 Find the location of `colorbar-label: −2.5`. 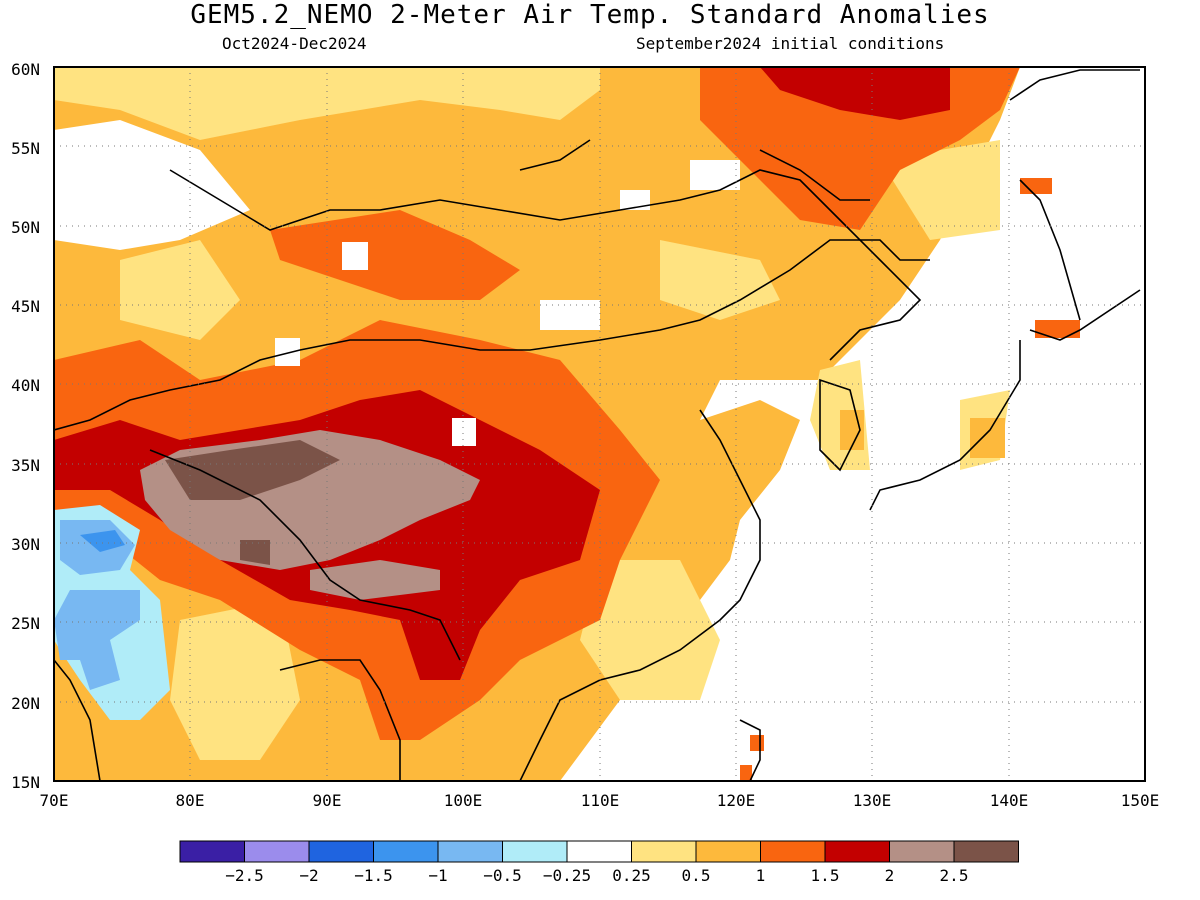

colorbar-label: −2.5 is located at coordinates (244, 875).